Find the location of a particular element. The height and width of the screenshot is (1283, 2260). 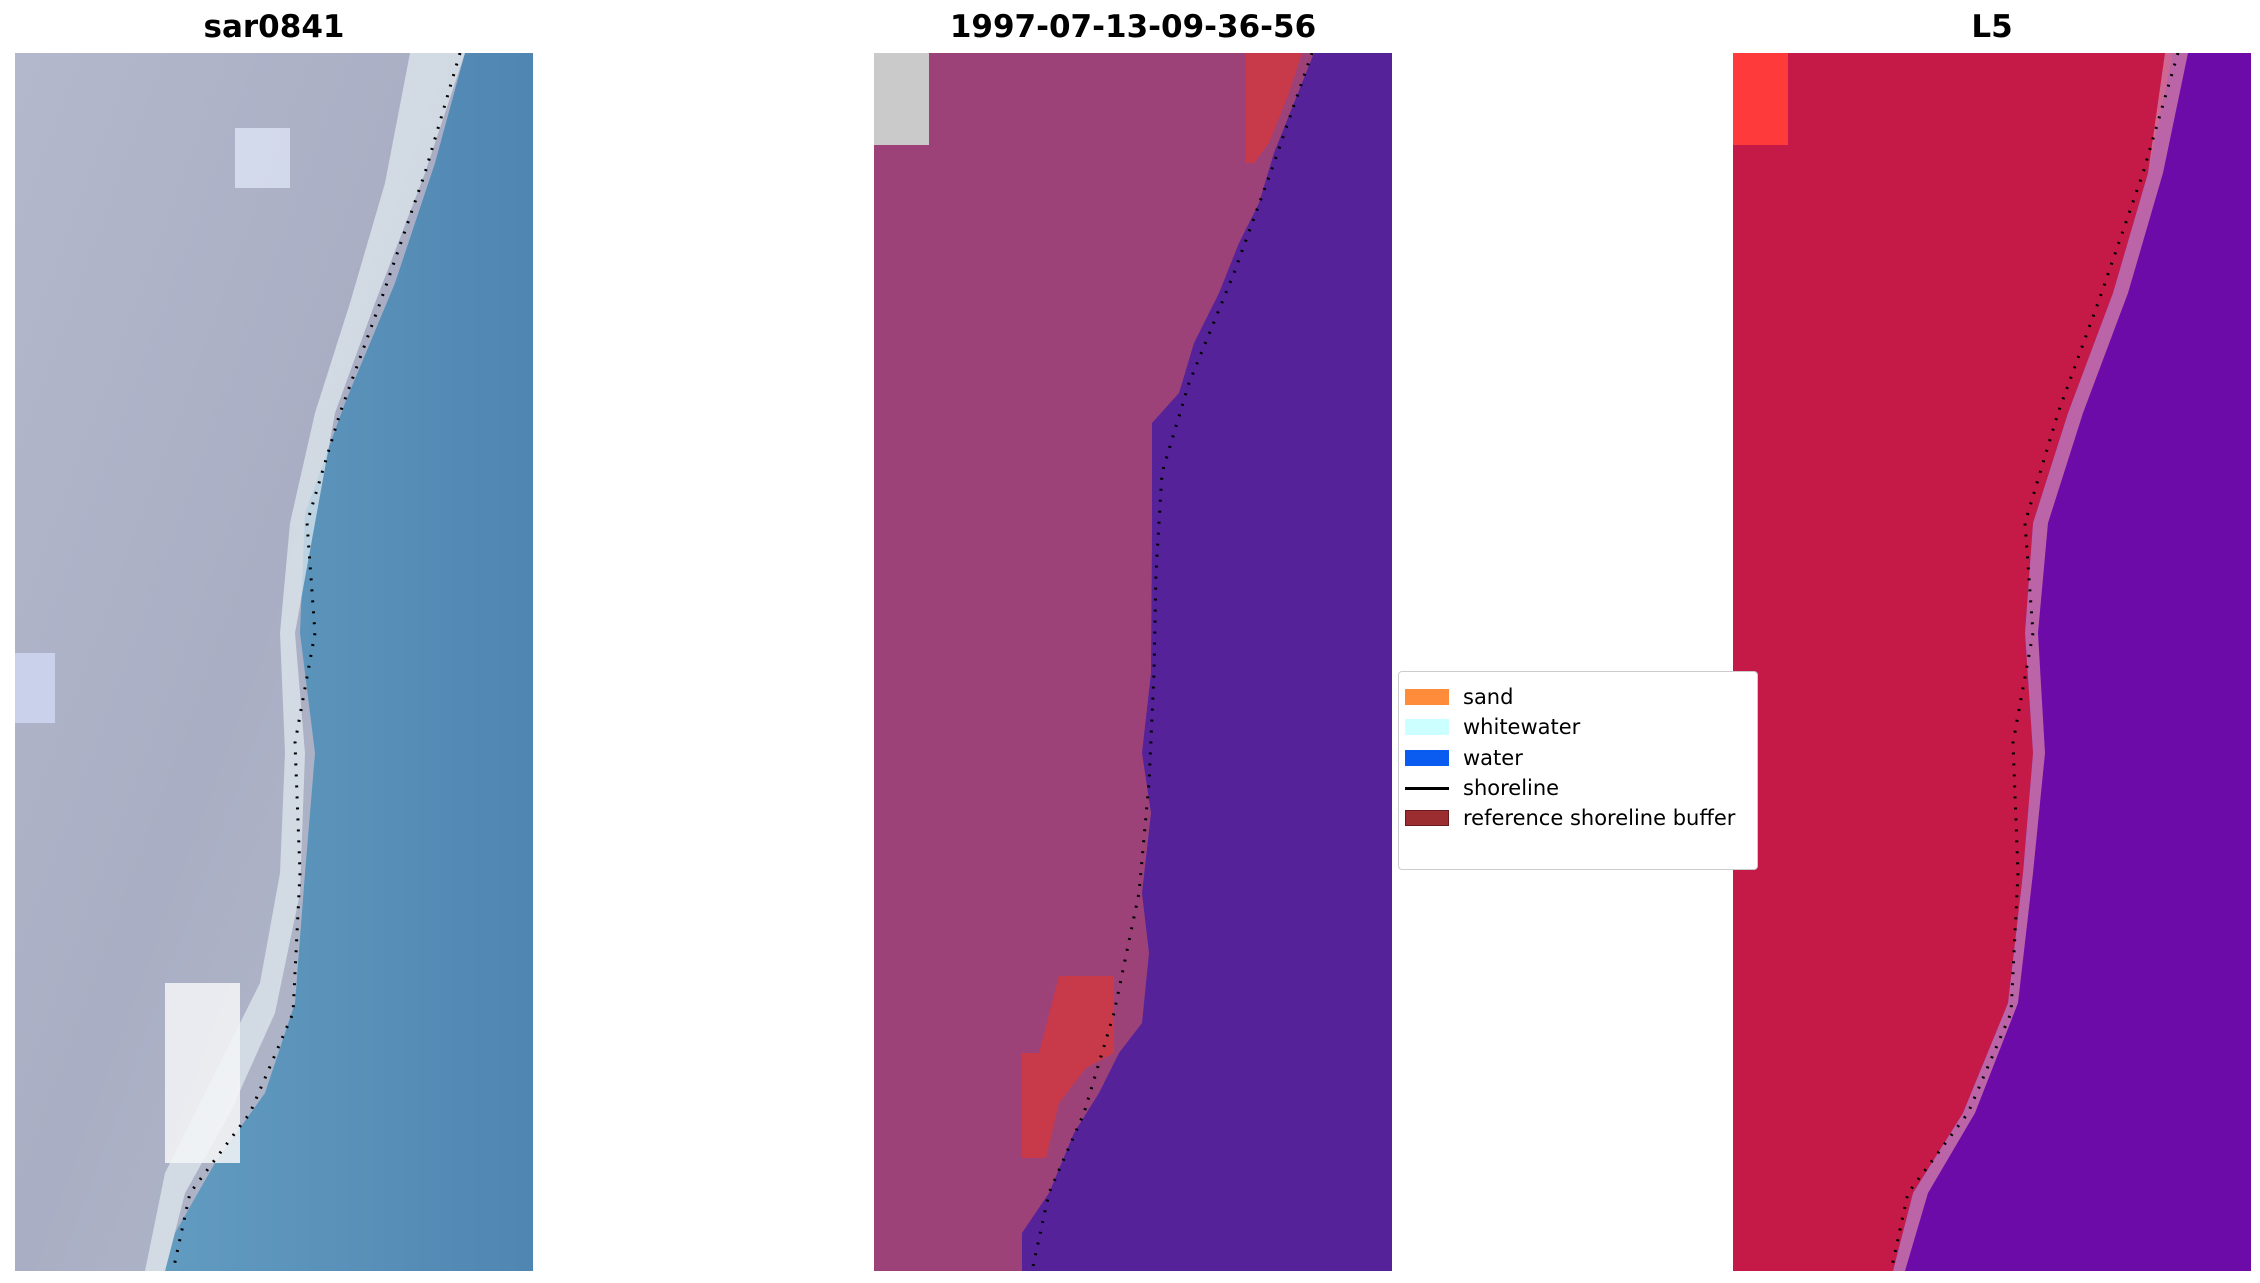

legend-swatch-sand is located at coordinates (1427, 697).